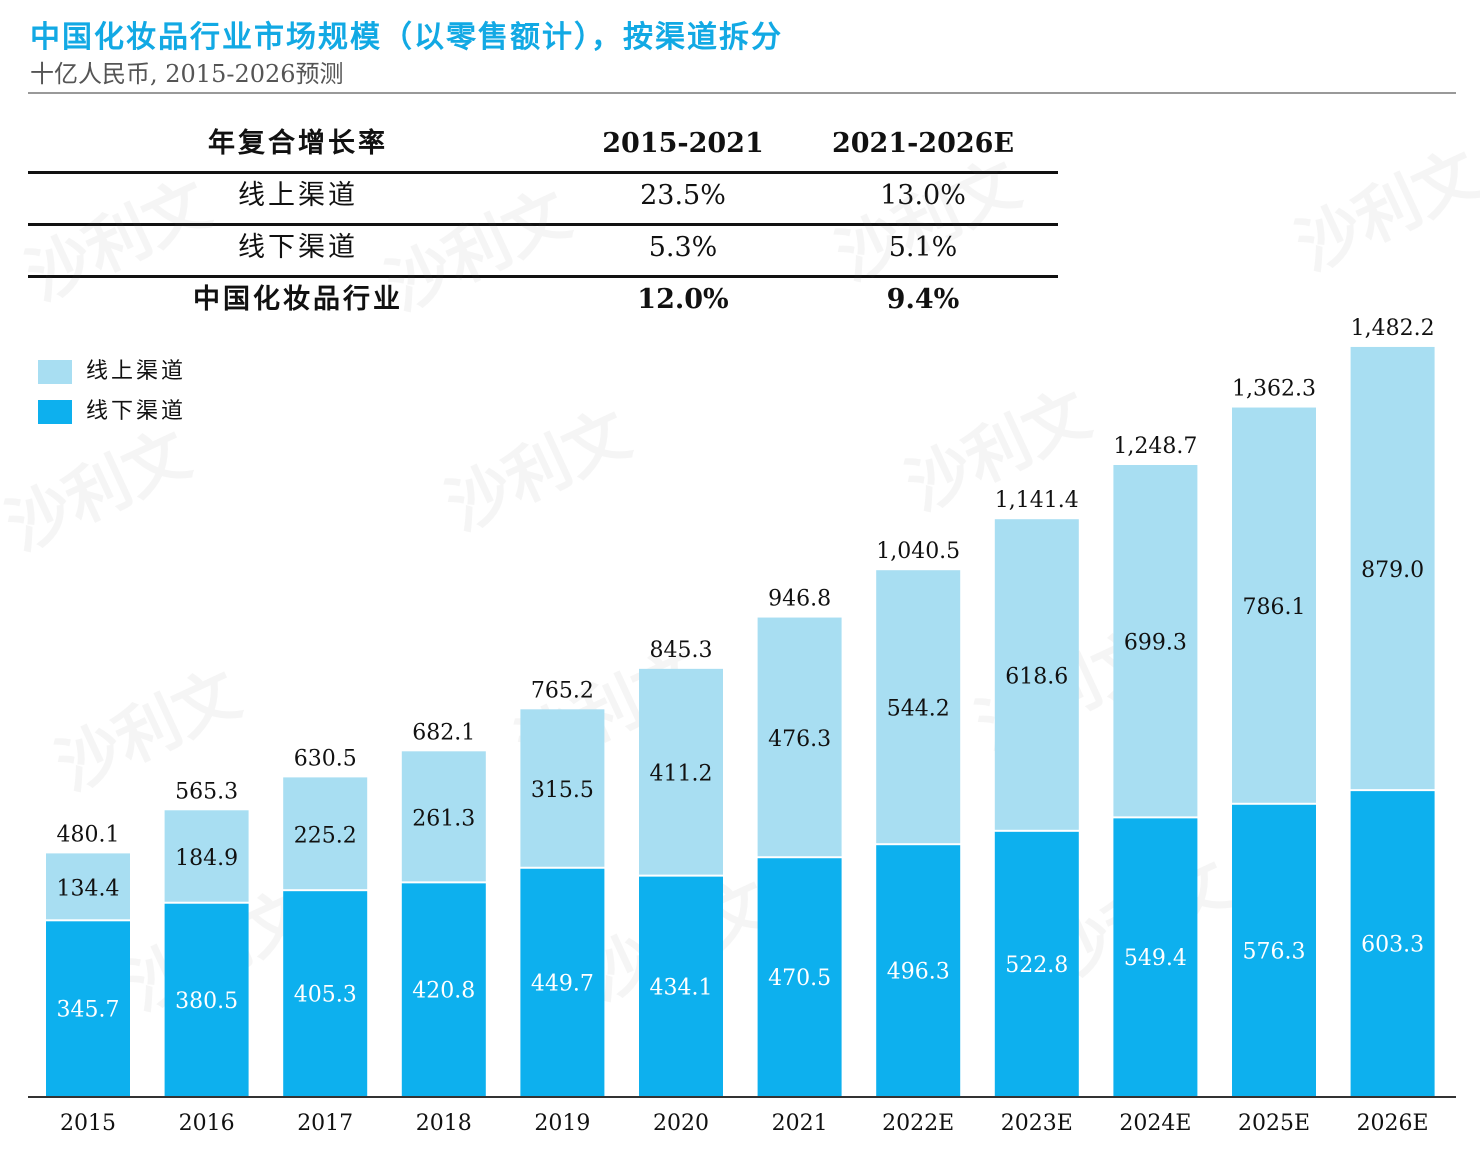 This screenshot has width=1480, height=1164. I want to click on data-label-online: 184.9, so click(206, 858).